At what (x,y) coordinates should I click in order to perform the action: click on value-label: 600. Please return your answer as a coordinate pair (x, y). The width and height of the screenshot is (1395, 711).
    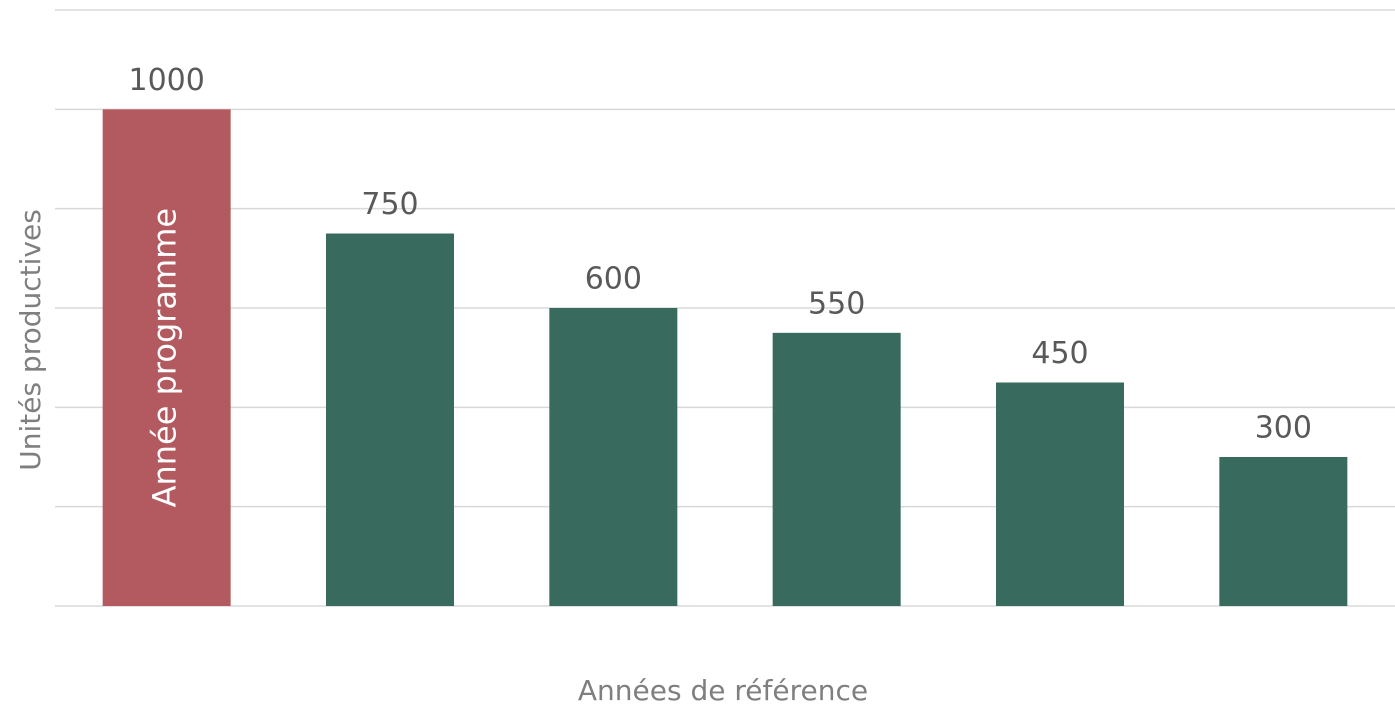
    Looking at the image, I should click on (613, 279).